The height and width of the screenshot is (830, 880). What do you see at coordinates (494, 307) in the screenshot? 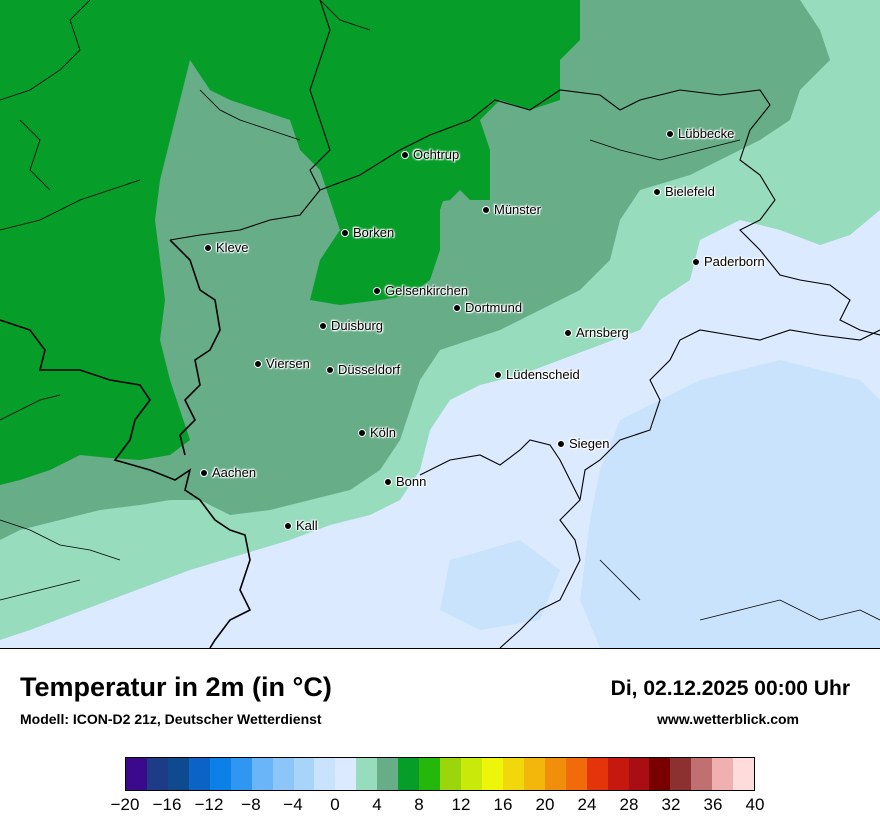
I see `city-label: Dortmund` at bounding box center [494, 307].